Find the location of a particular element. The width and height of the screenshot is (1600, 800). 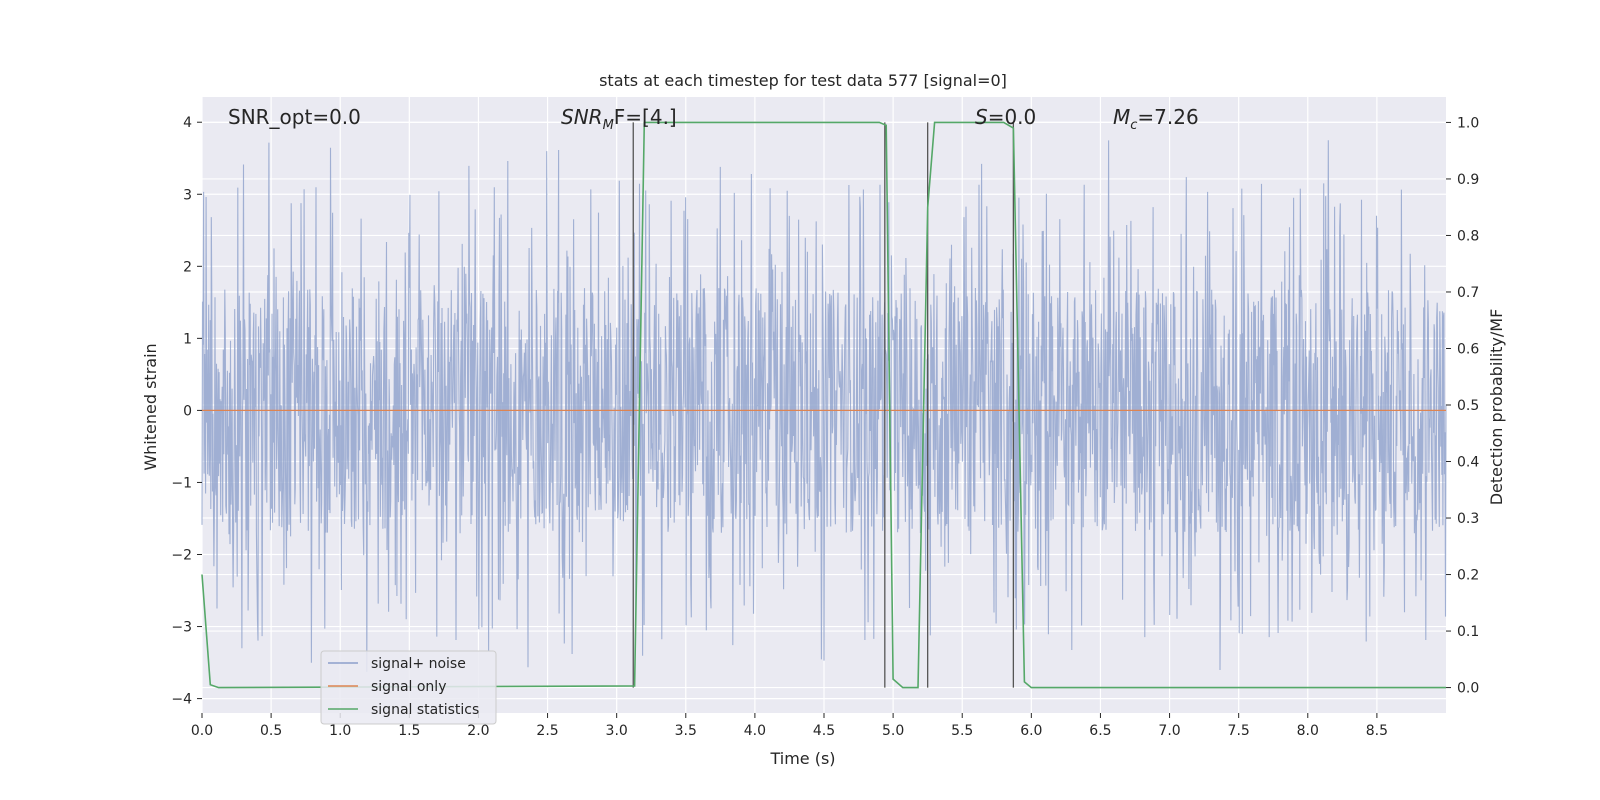

mc-prefix: M is located at coordinates (1121, 117).